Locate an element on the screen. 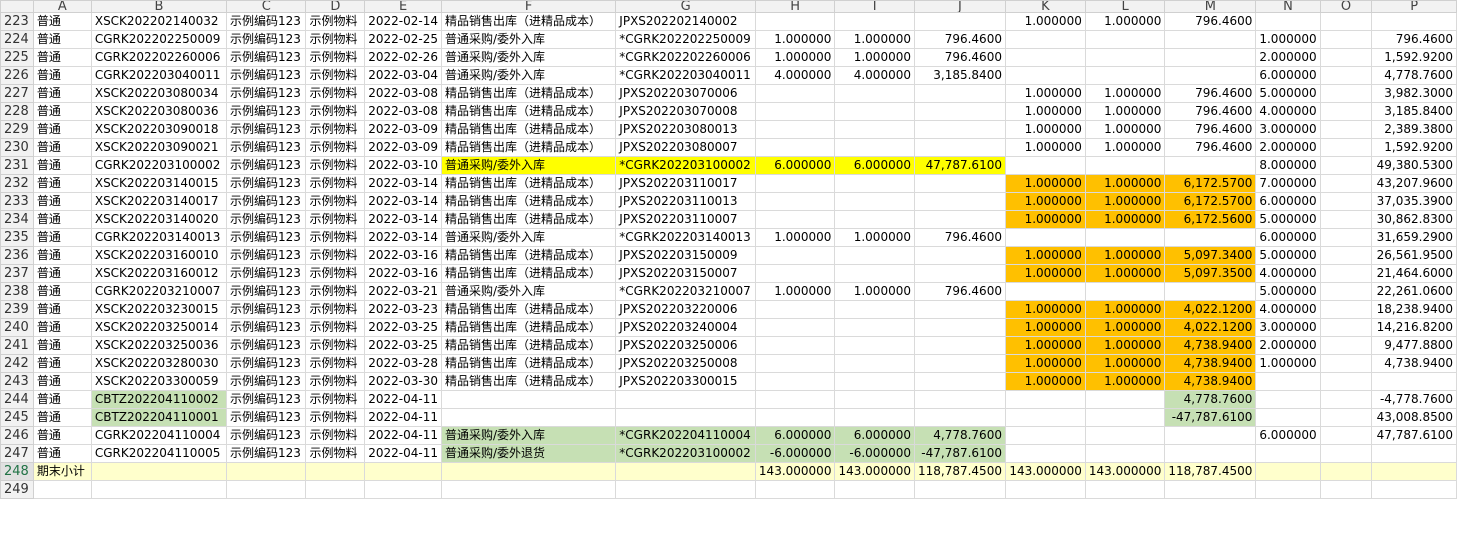  cell-k234: 1.000000 is located at coordinates (1045, 219).